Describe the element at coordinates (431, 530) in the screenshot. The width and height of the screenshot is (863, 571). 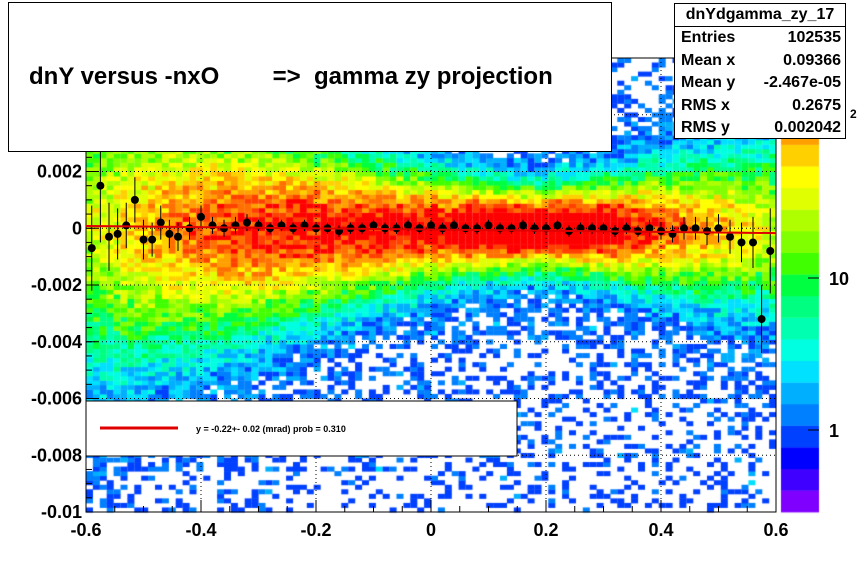
I see `x-tick-label: 0` at that location.